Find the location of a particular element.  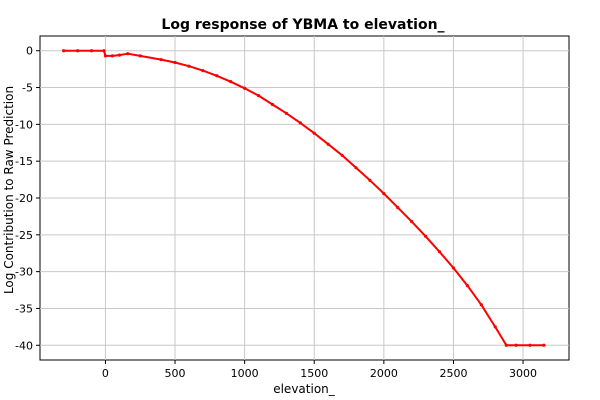

x-tick-label: 2500 is located at coordinates (453, 373).